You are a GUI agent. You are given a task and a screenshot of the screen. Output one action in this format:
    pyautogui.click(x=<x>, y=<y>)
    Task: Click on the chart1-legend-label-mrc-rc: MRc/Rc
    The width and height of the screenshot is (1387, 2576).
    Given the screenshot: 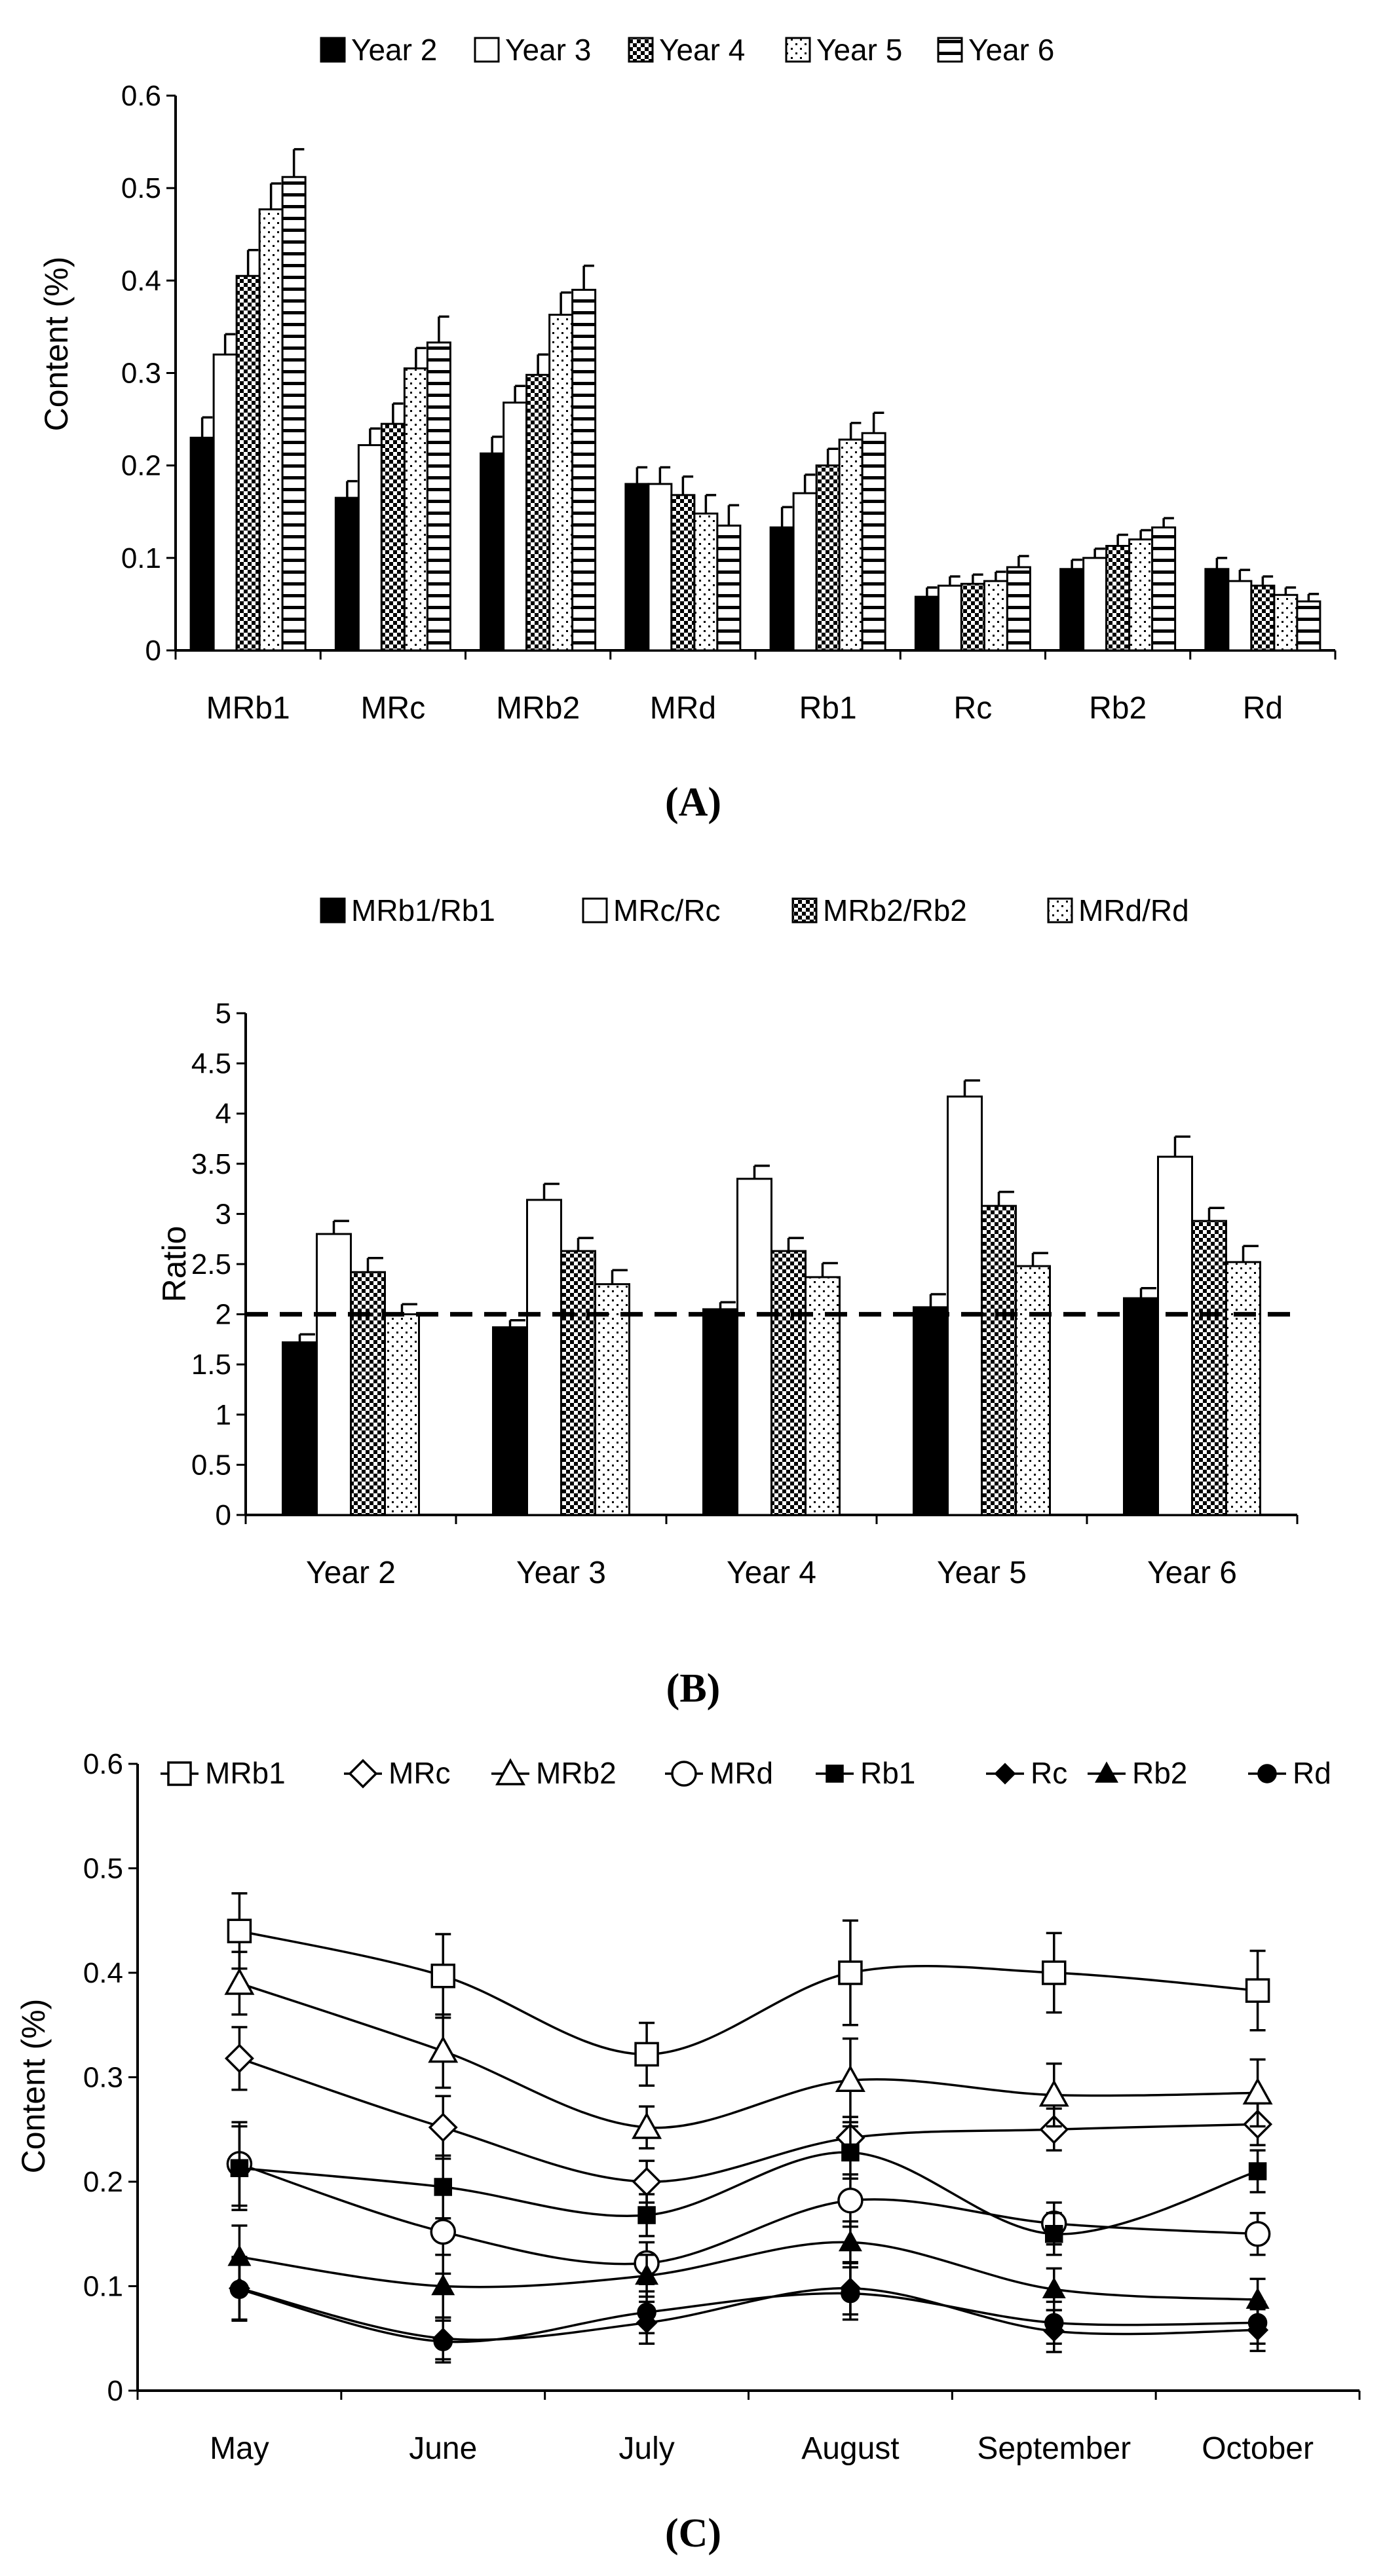 What is the action you would take?
    pyautogui.click(x=667, y=910)
    